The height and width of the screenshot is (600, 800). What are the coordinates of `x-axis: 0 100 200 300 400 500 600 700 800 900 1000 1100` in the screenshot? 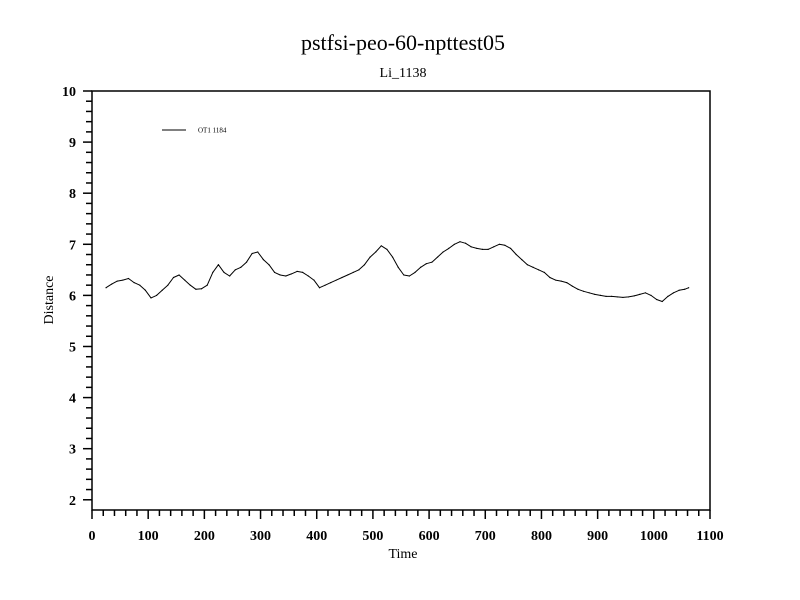 It's located at (406, 527).